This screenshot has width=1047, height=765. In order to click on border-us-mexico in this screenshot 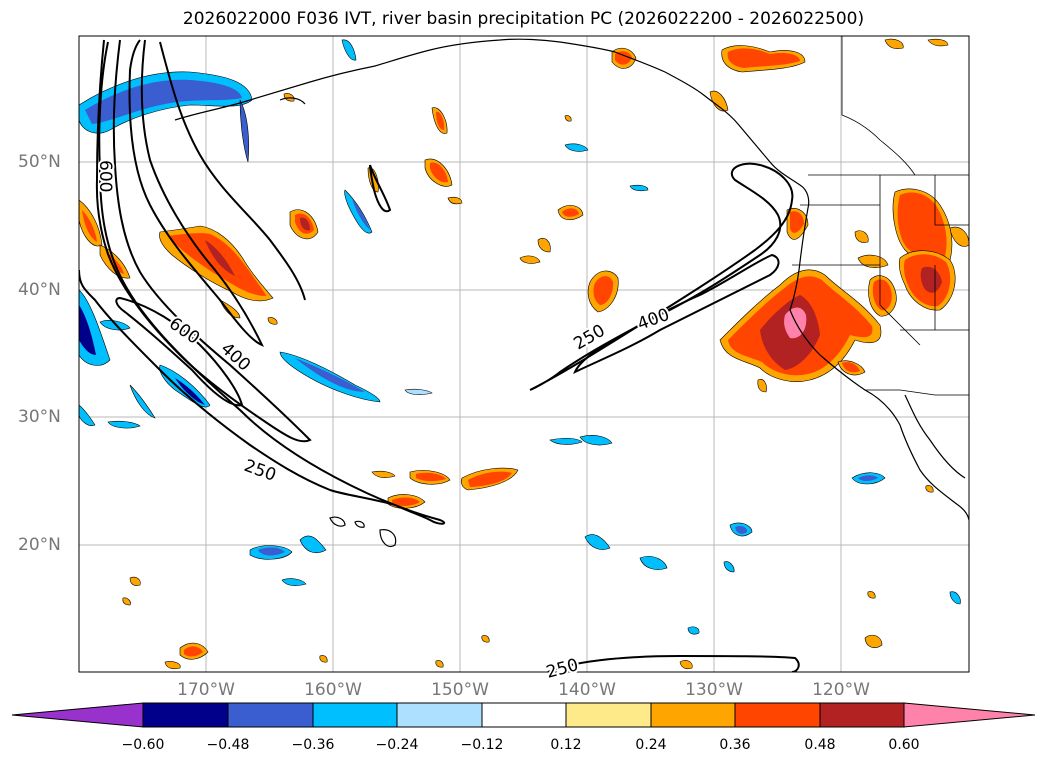, I will do `click(917, 392)`.